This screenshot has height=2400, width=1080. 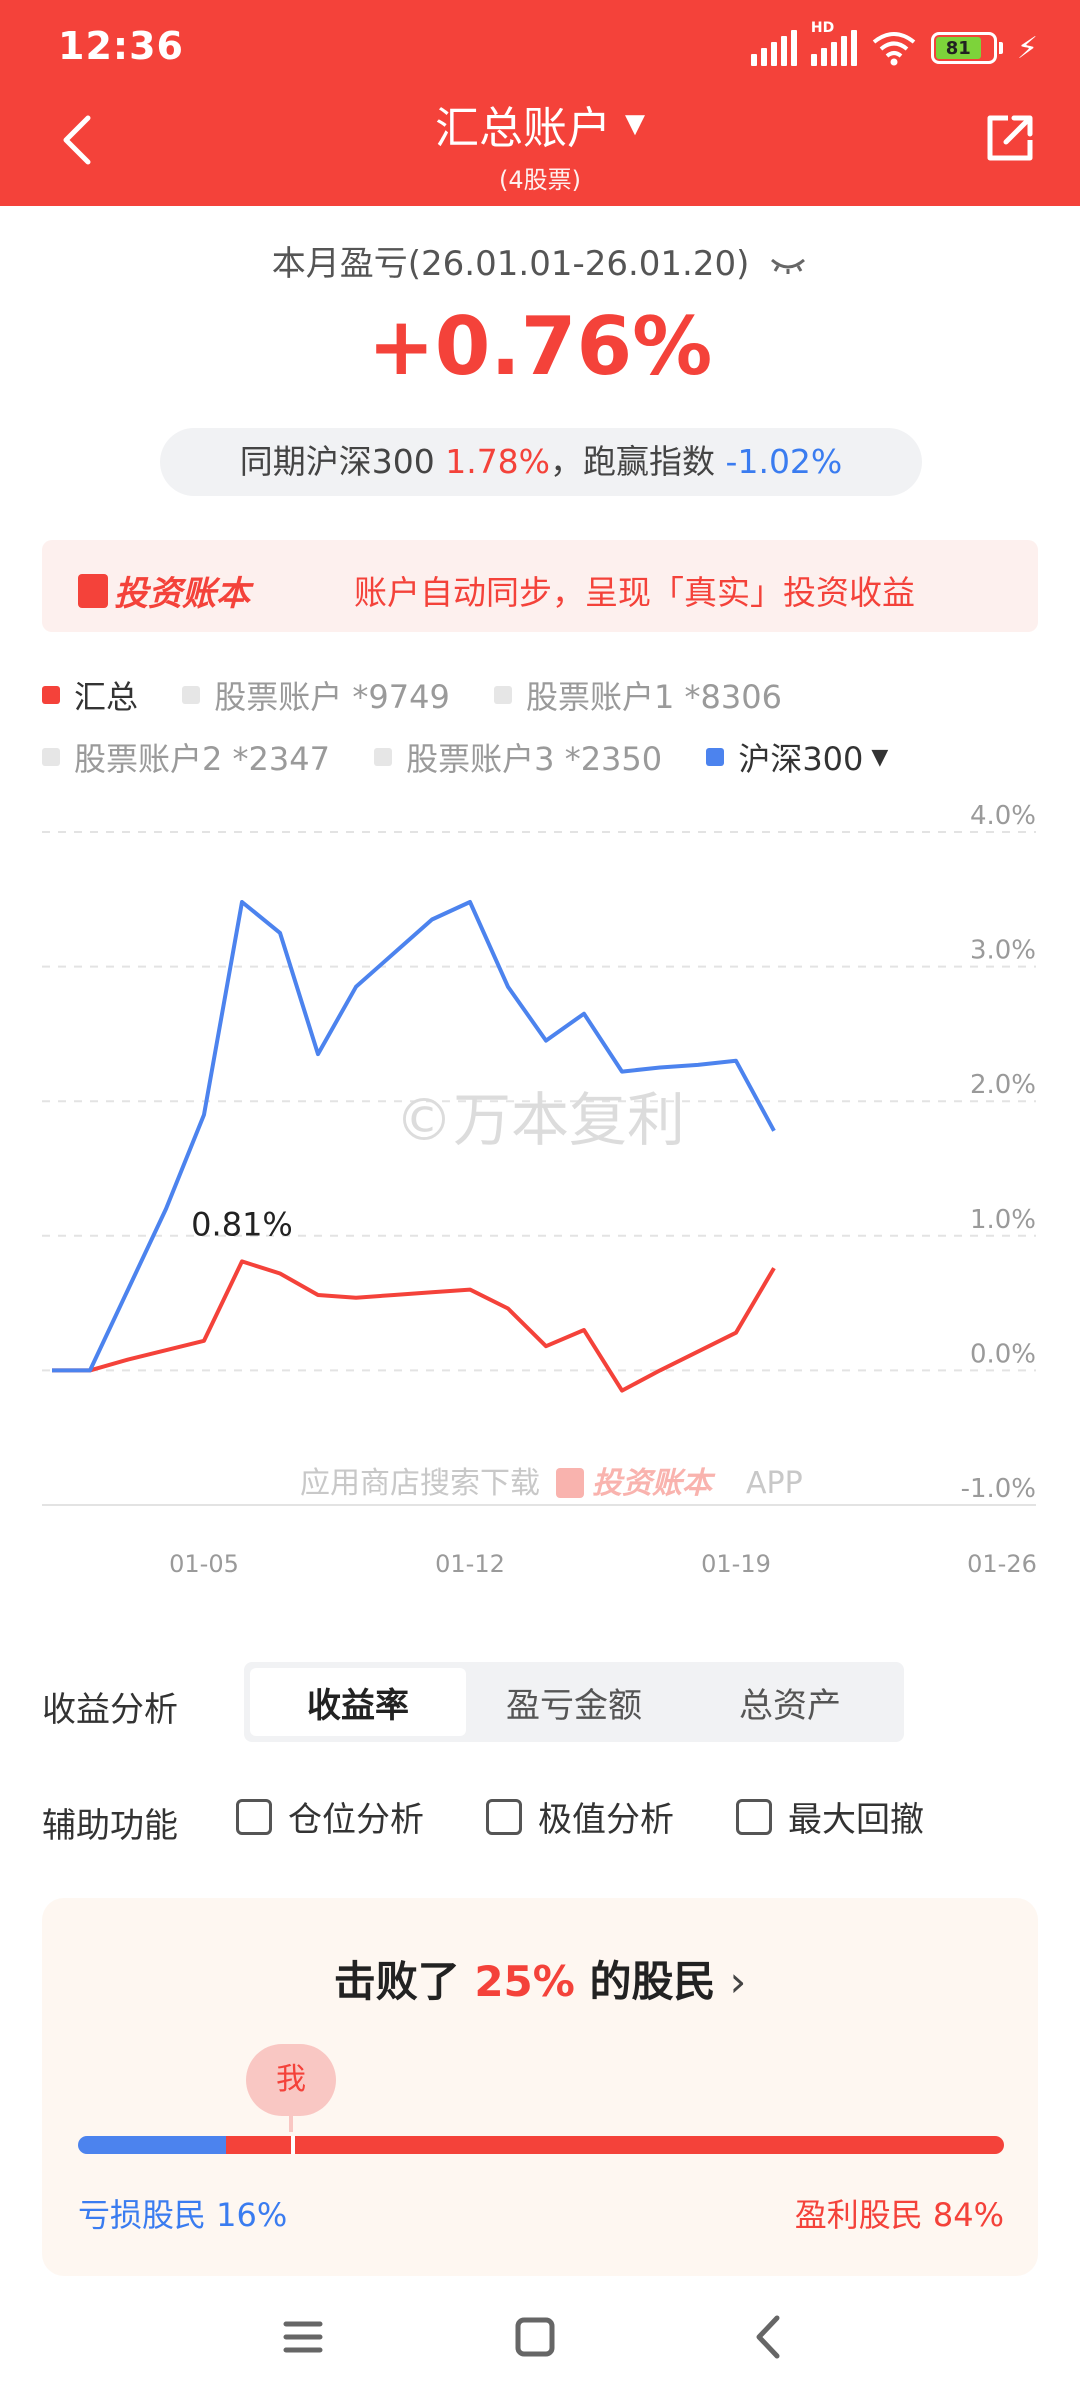 What do you see at coordinates (420, 1483) in the screenshot?
I see `chart-footer-text: 应用商店搜索下载` at bounding box center [420, 1483].